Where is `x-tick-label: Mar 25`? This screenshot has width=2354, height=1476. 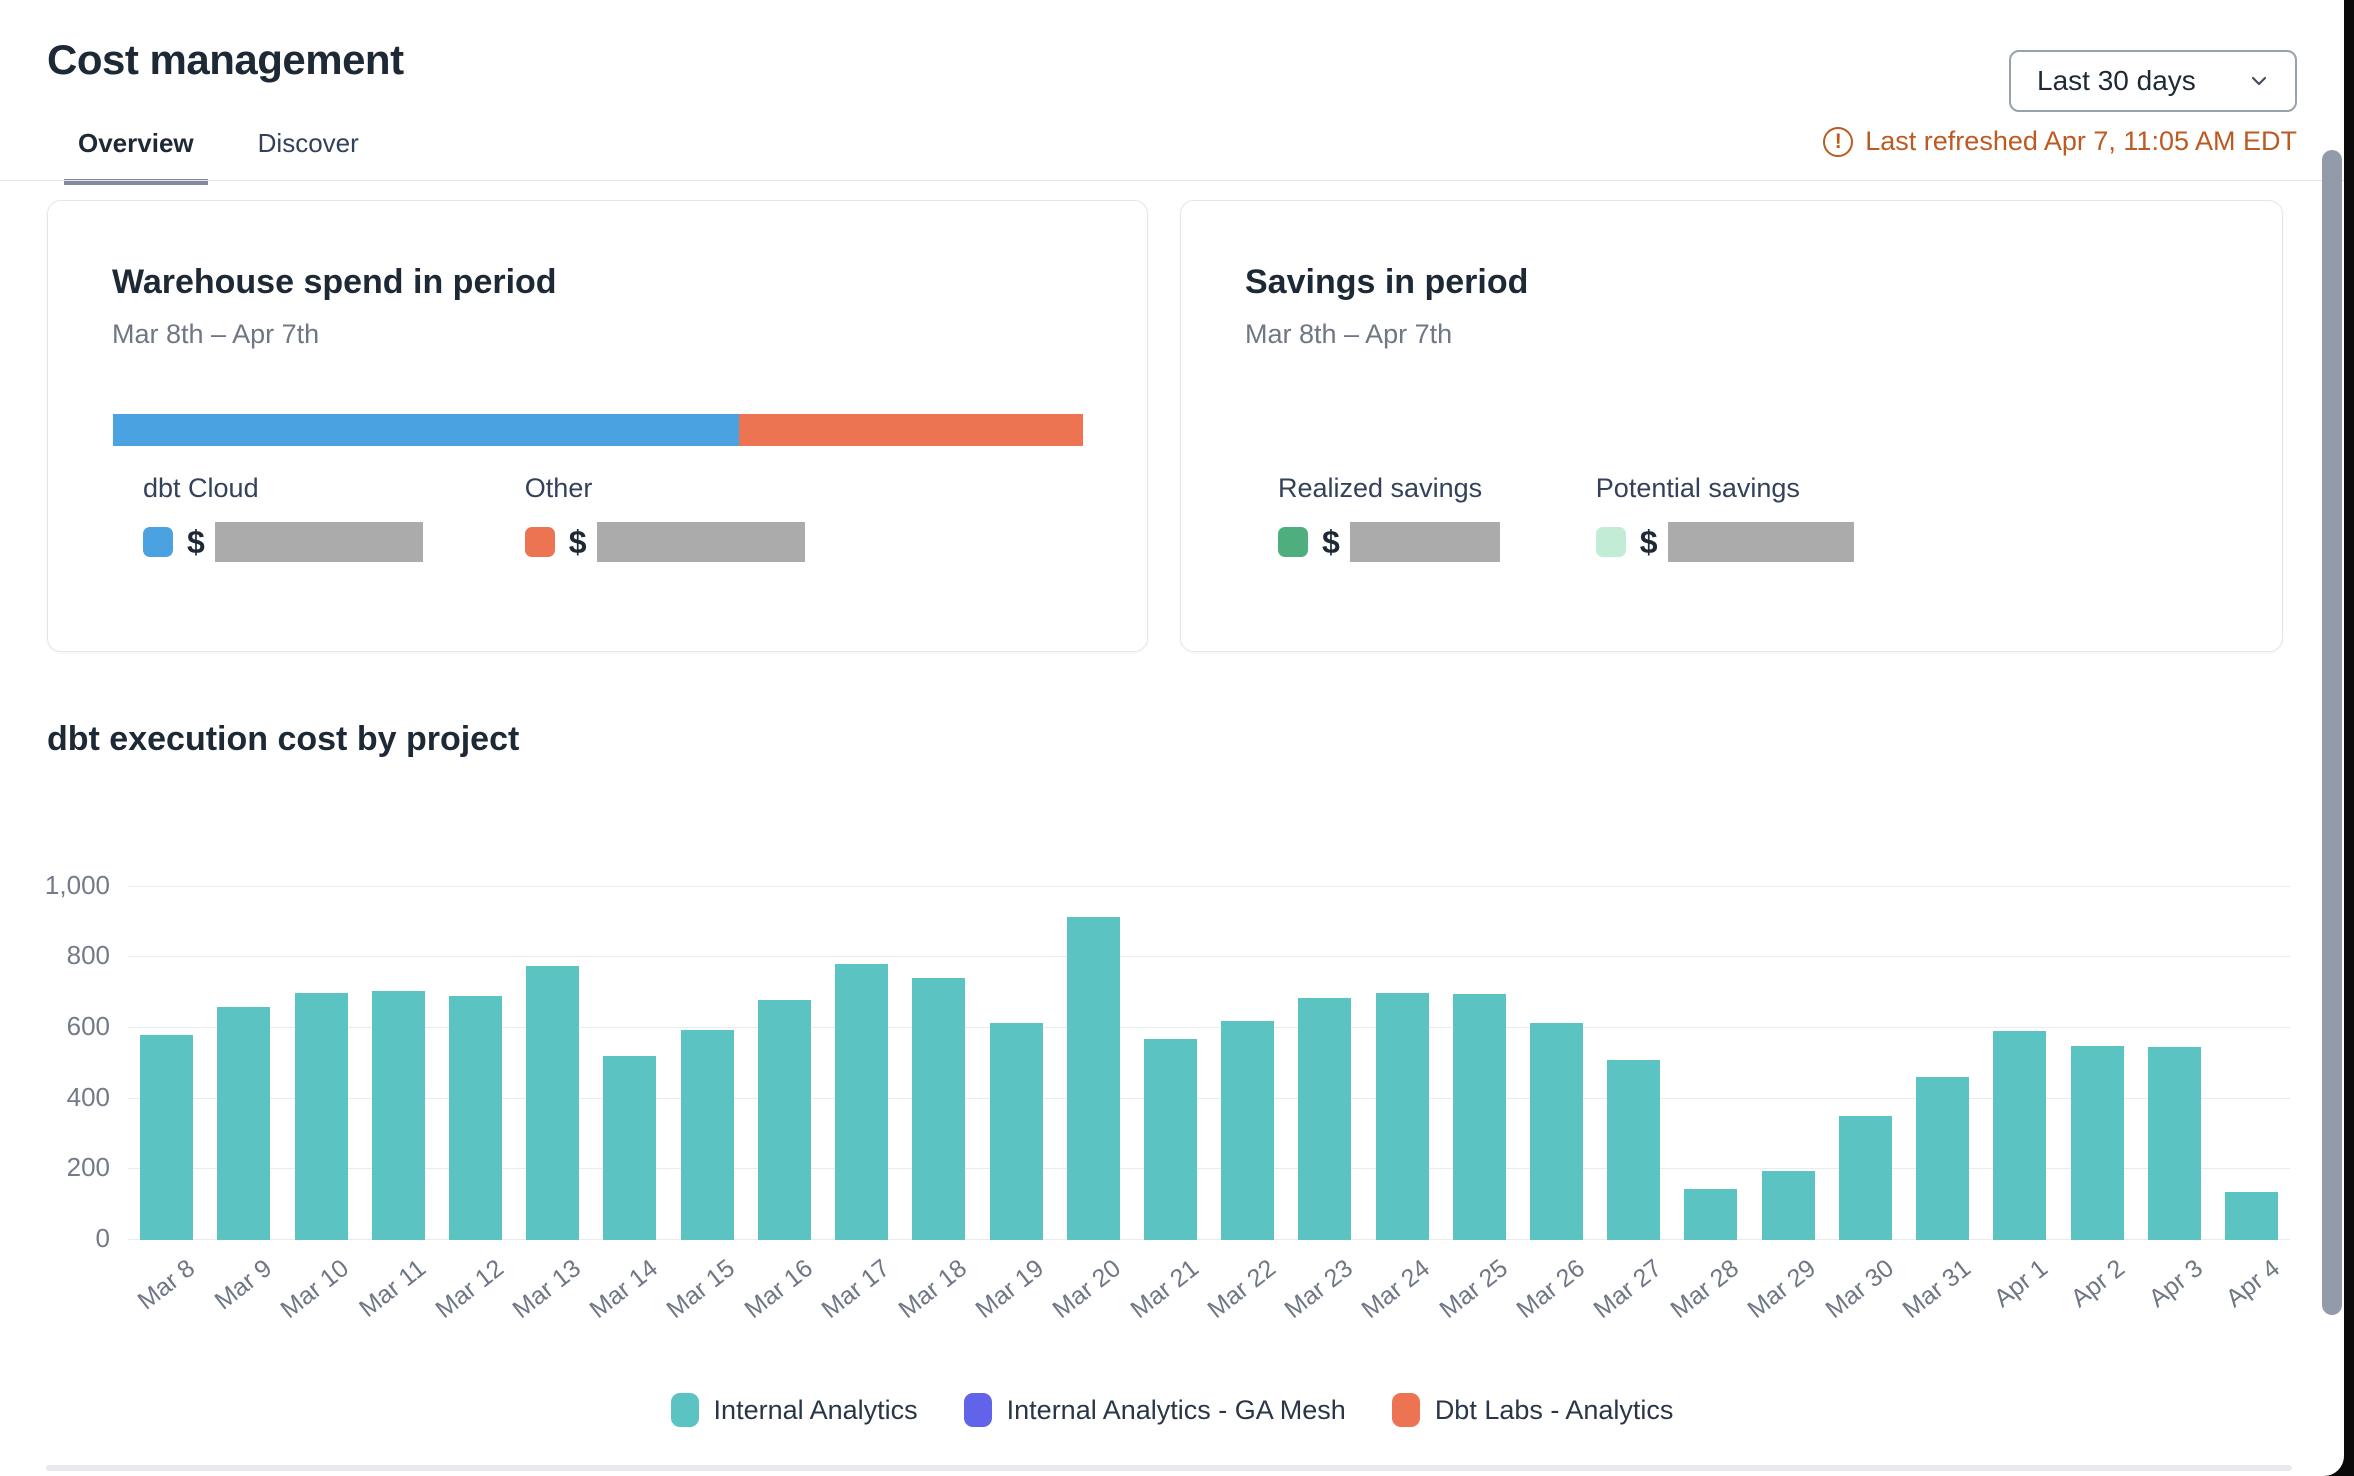 x-tick-label: Mar 25 is located at coordinates (1473, 1289).